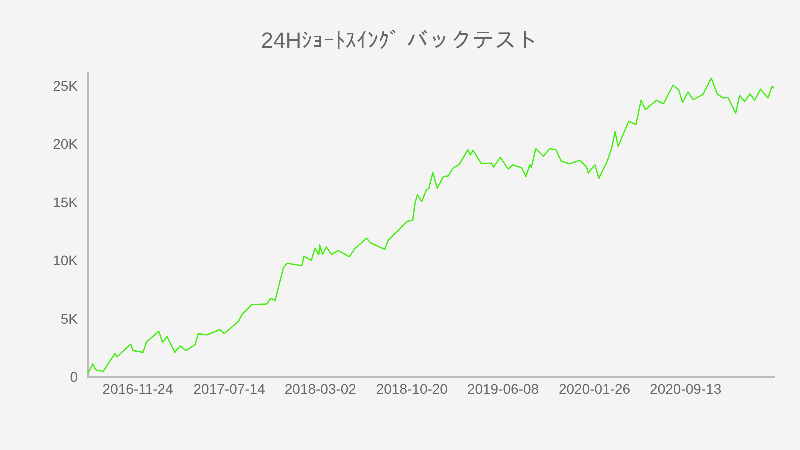 The image size is (800, 450). What do you see at coordinates (69, 318) in the screenshot?
I see `y-tick-label: 5K` at bounding box center [69, 318].